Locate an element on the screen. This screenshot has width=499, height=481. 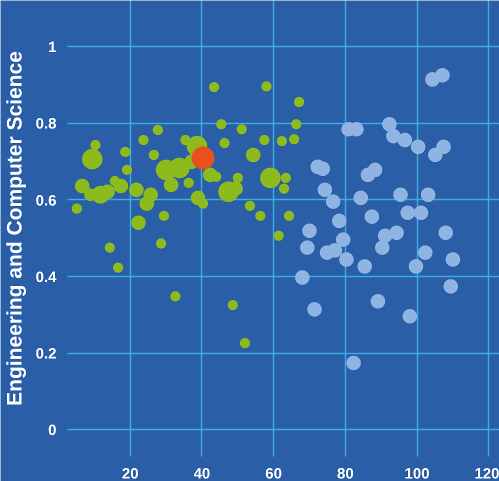
y-tick-label: 0 is located at coordinates (52, 431).